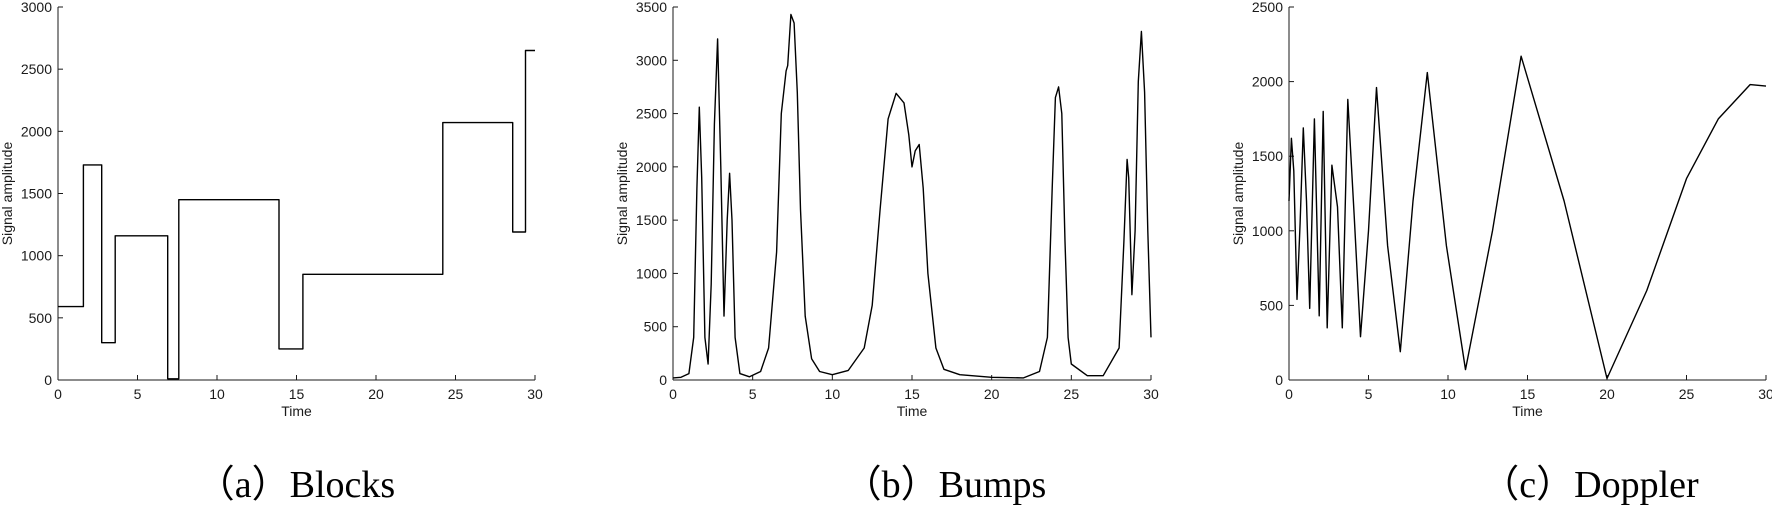  What do you see at coordinates (945, 485) in the screenshot?
I see `chart-caption: （b）Bumps` at bounding box center [945, 485].